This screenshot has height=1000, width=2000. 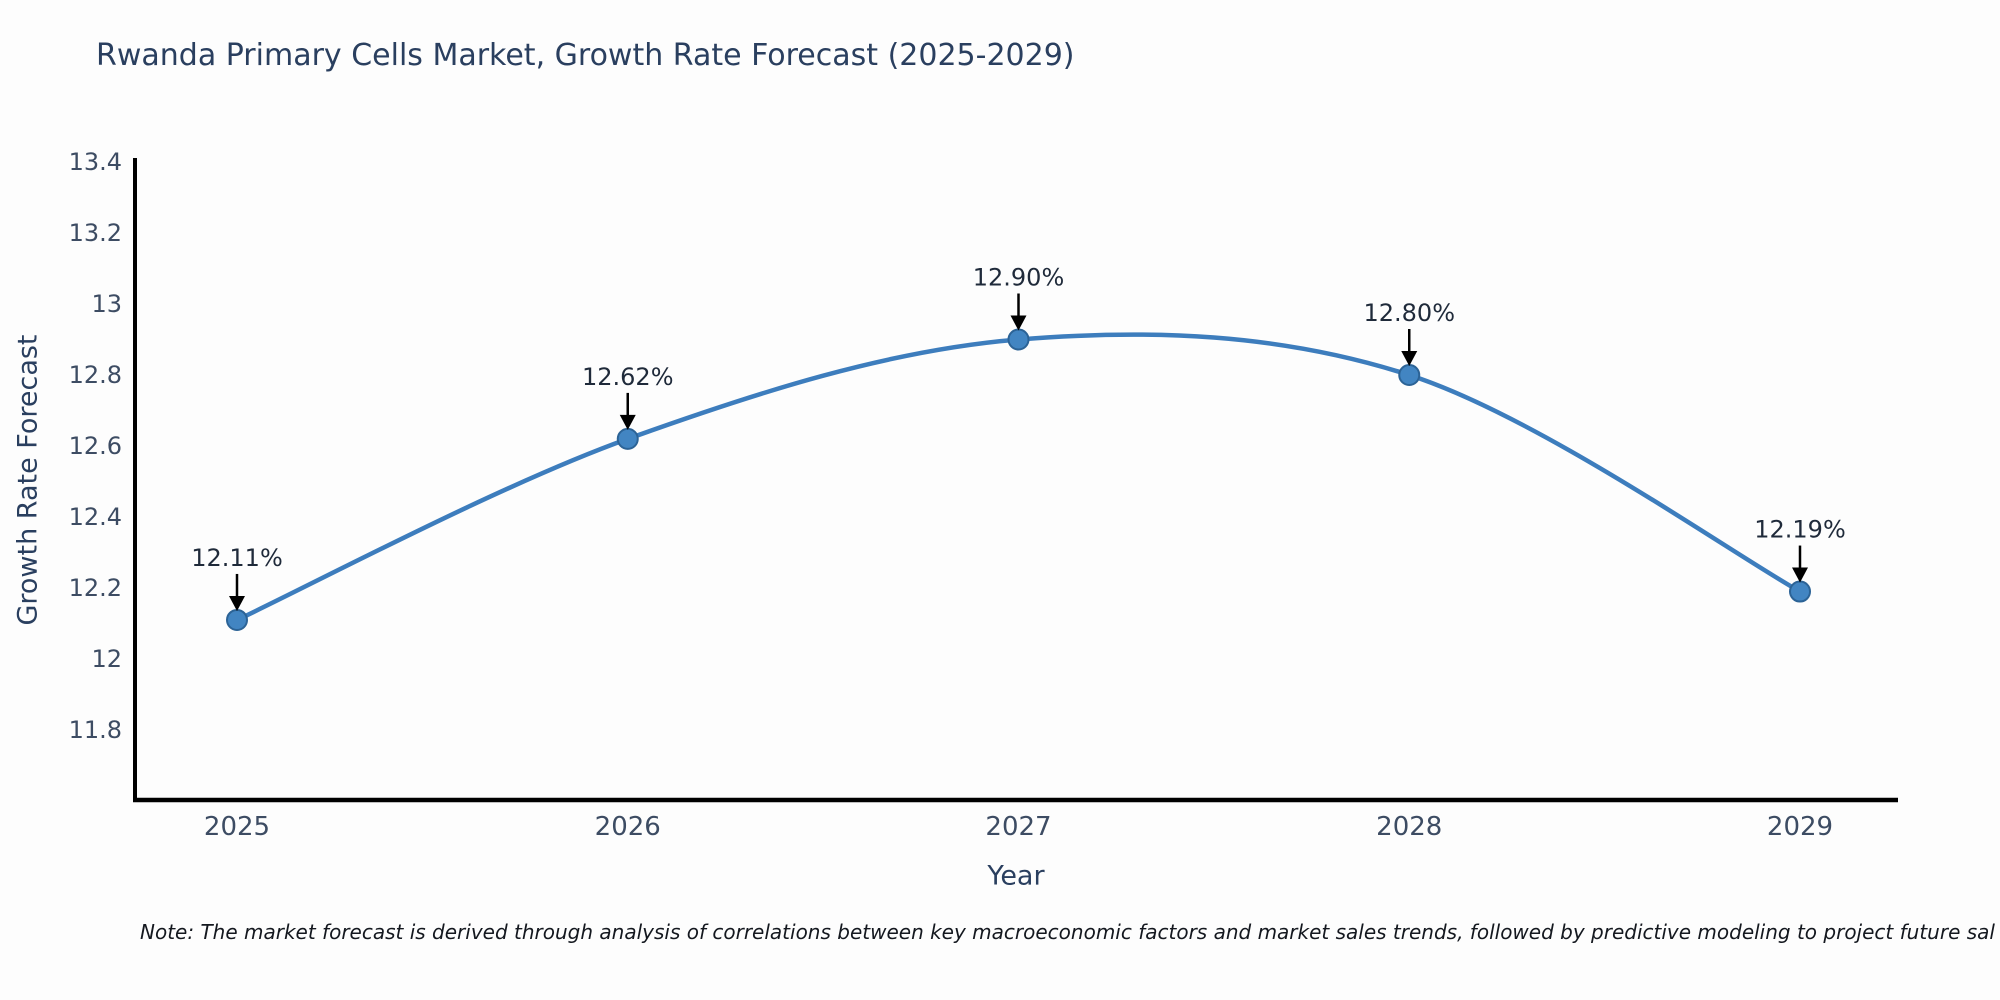 What do you see at coordinates (95, 162) in the screenshot?
I see `y-tick-label: 13.4` at bounding box center [95, 162].